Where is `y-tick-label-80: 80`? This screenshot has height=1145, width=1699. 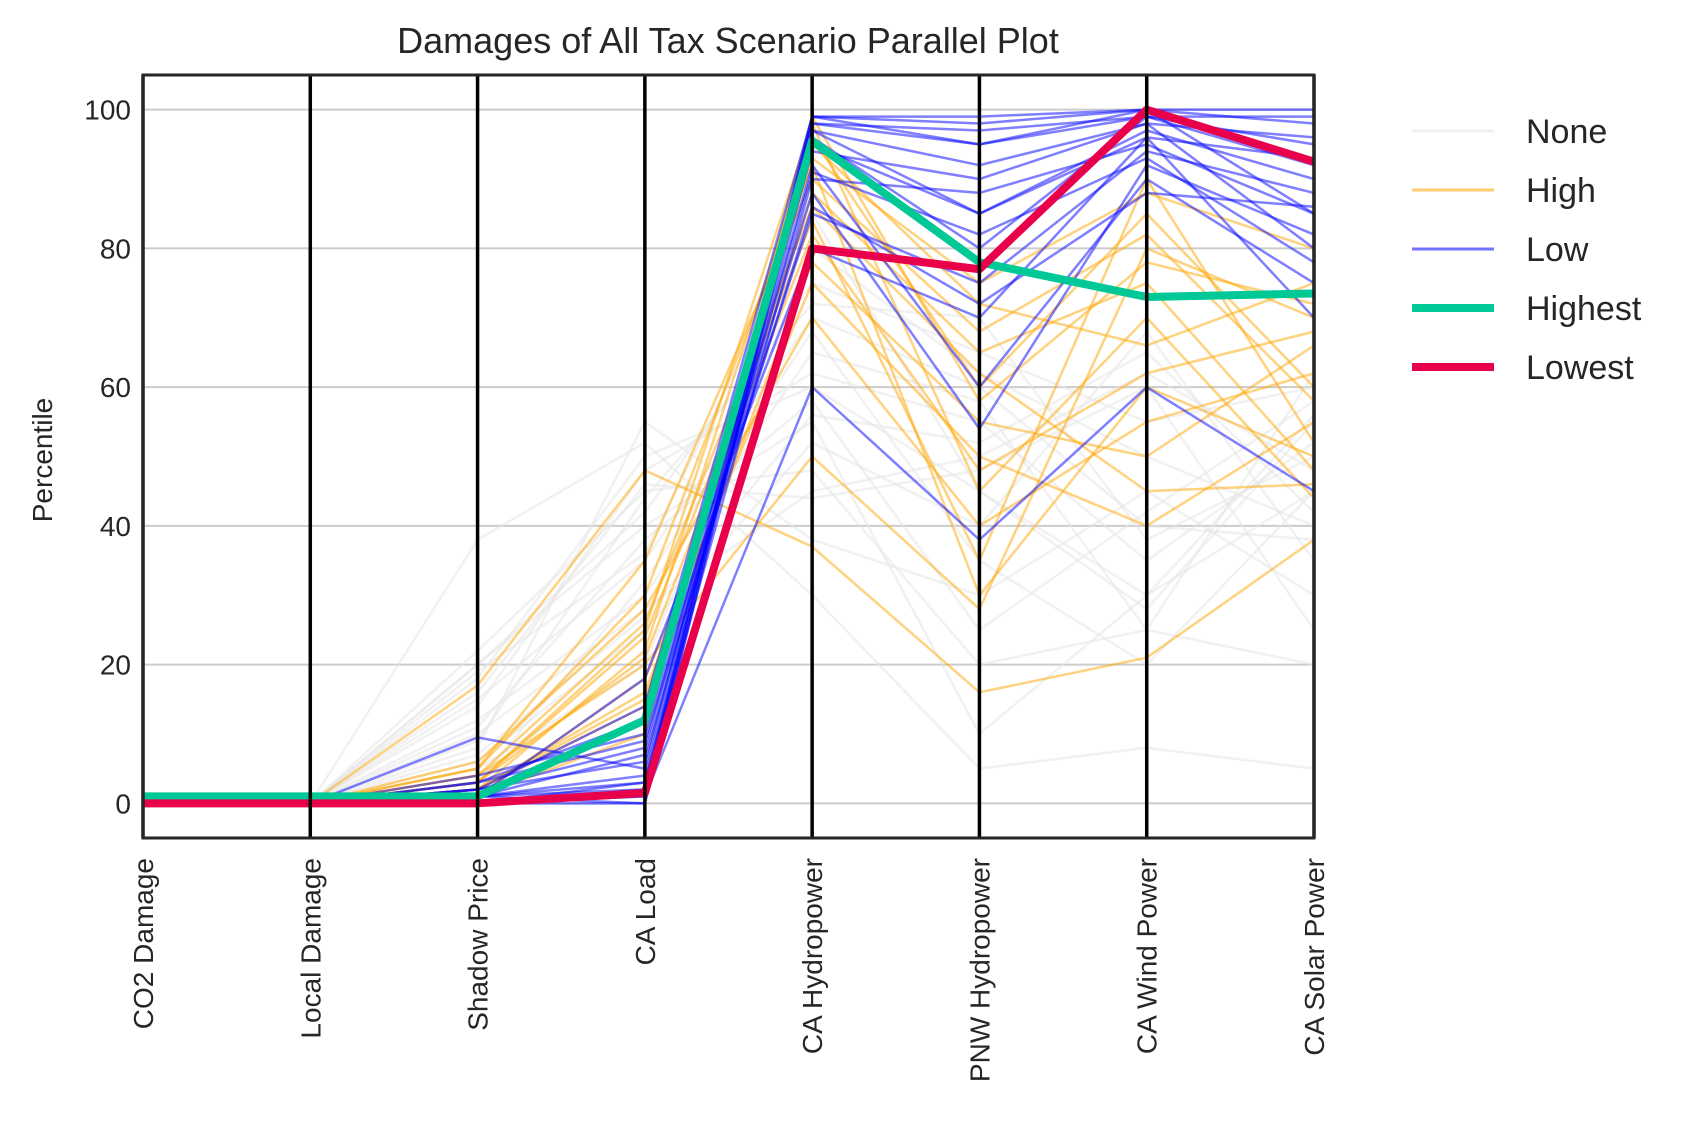
y-tick-label-80: 80 is located at coordinates (115, 248).